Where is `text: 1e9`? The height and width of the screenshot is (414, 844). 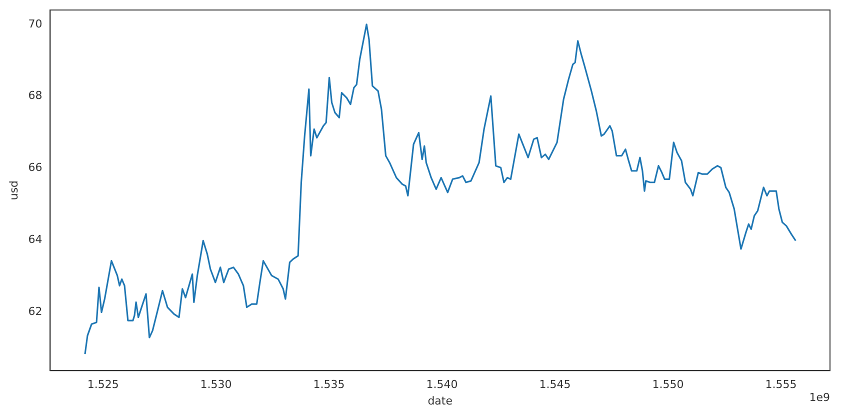 text: 1e9 is located at coordinates (819, 397).